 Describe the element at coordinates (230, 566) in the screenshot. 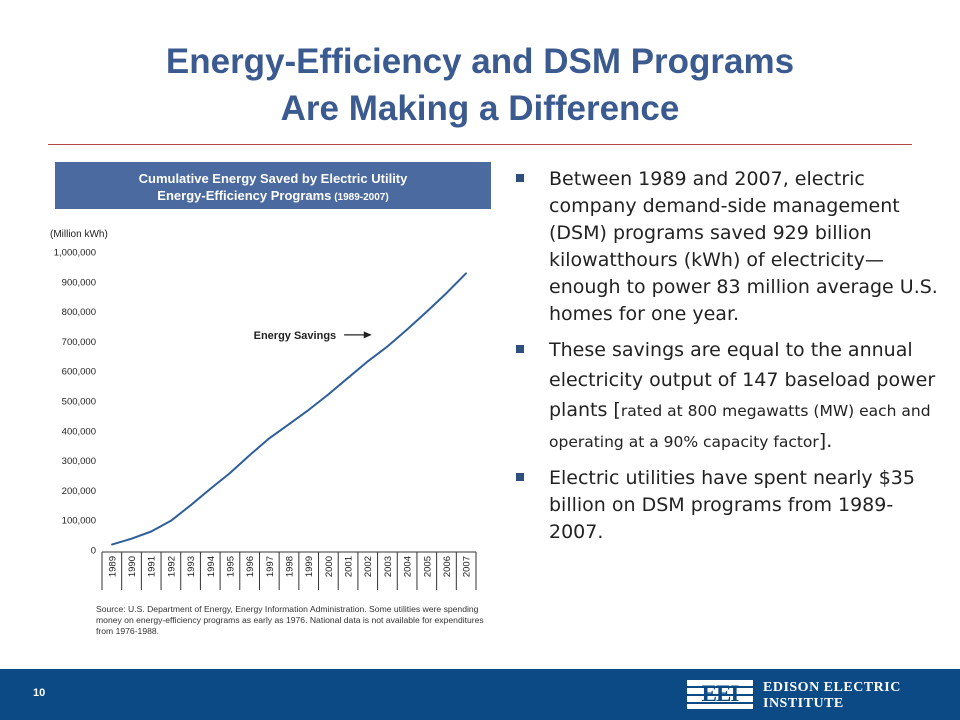

I see `x-tick-label: 1995` at that location.